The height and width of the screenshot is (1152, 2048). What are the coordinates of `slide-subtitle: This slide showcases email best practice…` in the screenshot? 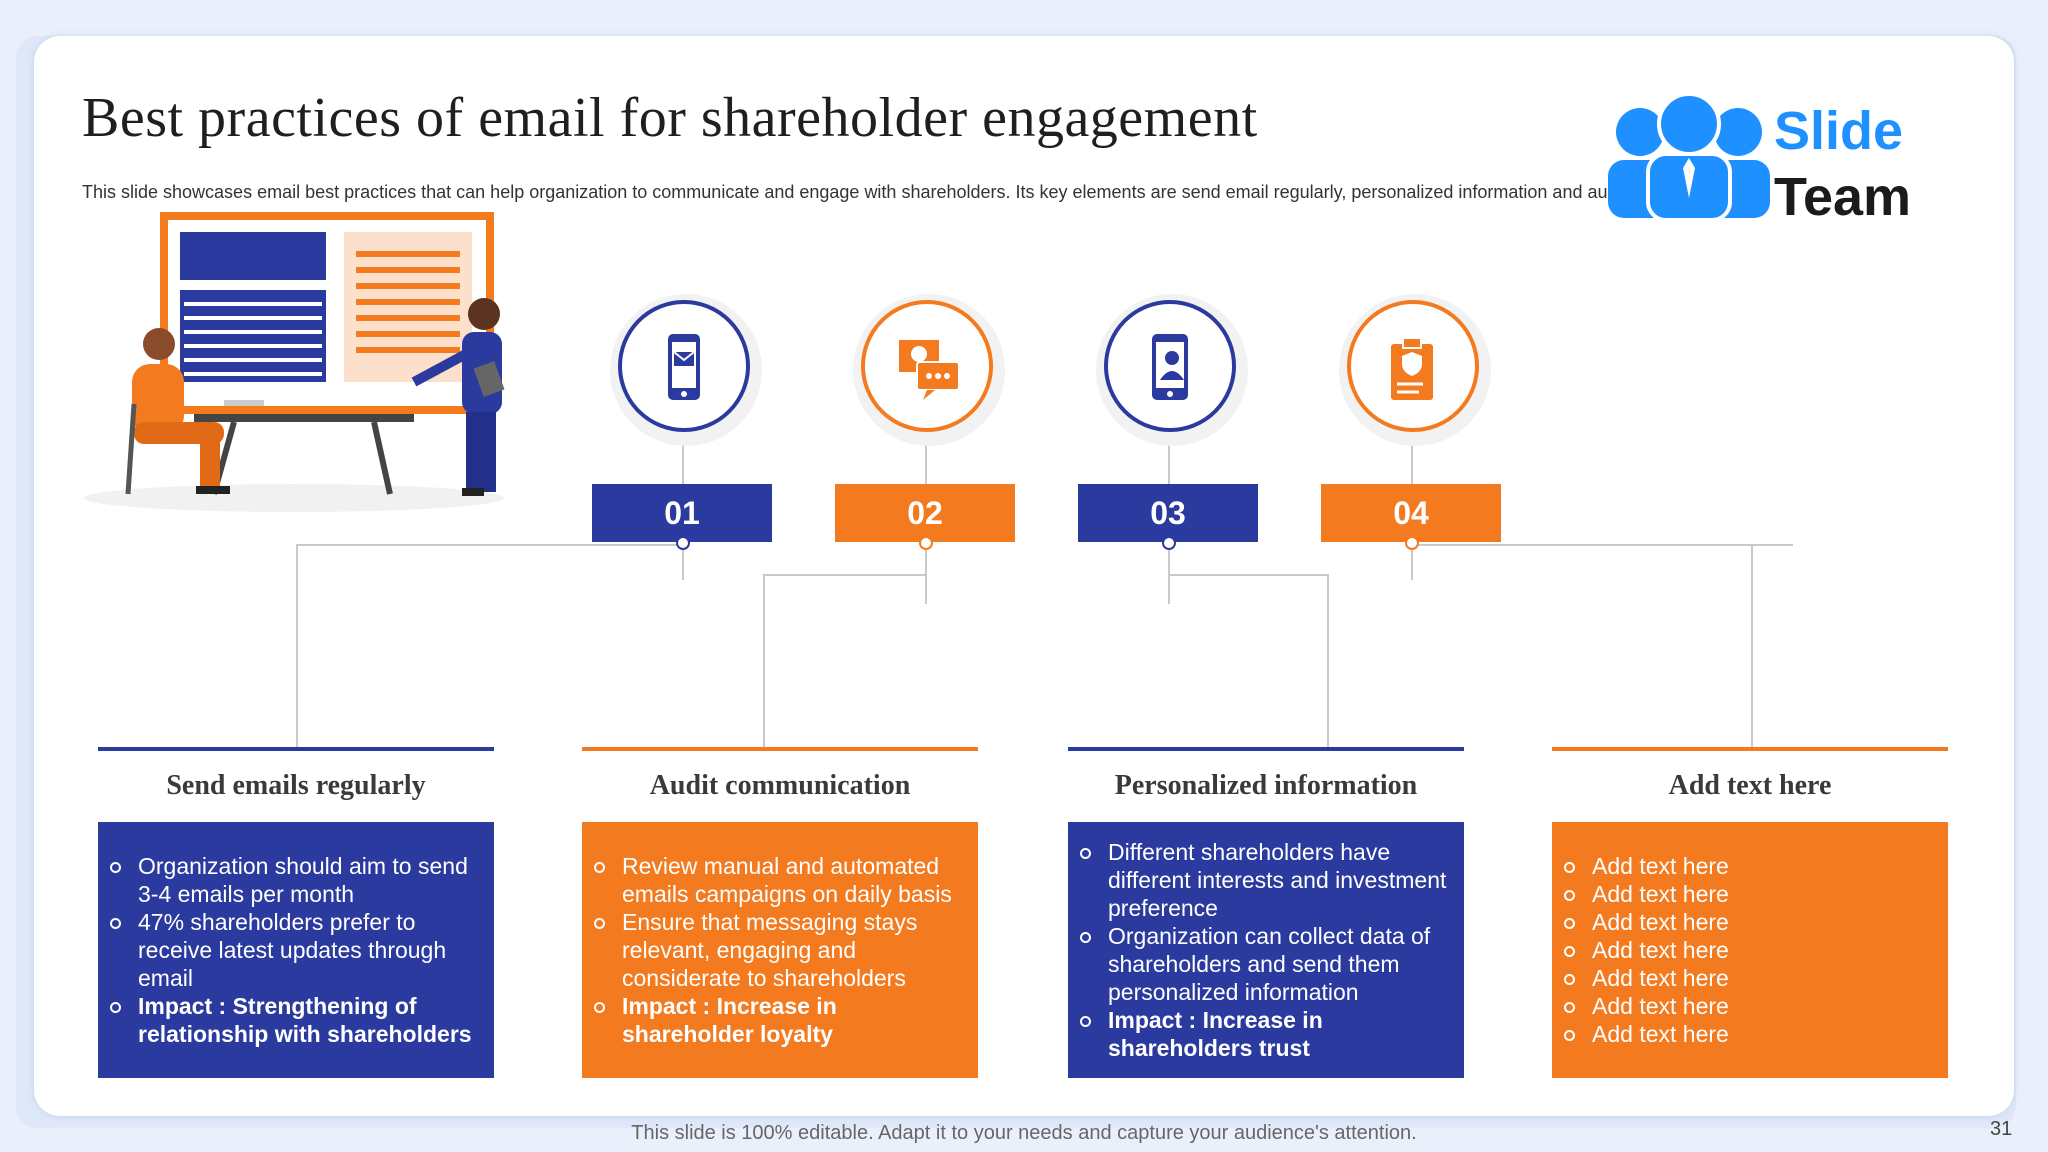 It's located at (917, 192).